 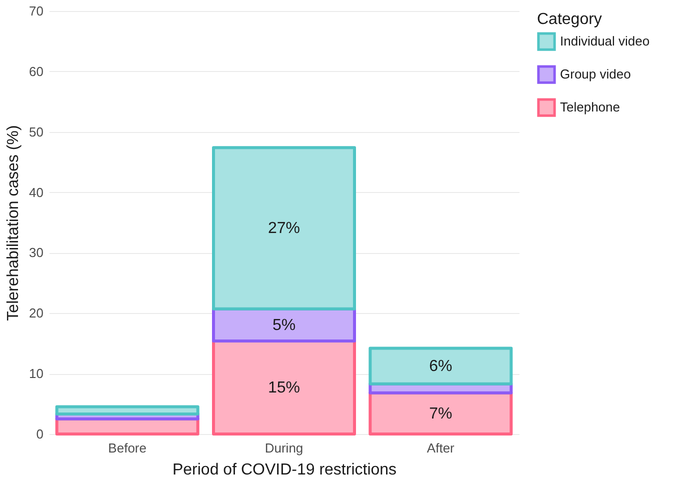 What do you see at coordinates (40, 434) in the screenshot?
I see `y-tick-label: 0` at bounding box center [40, 434].